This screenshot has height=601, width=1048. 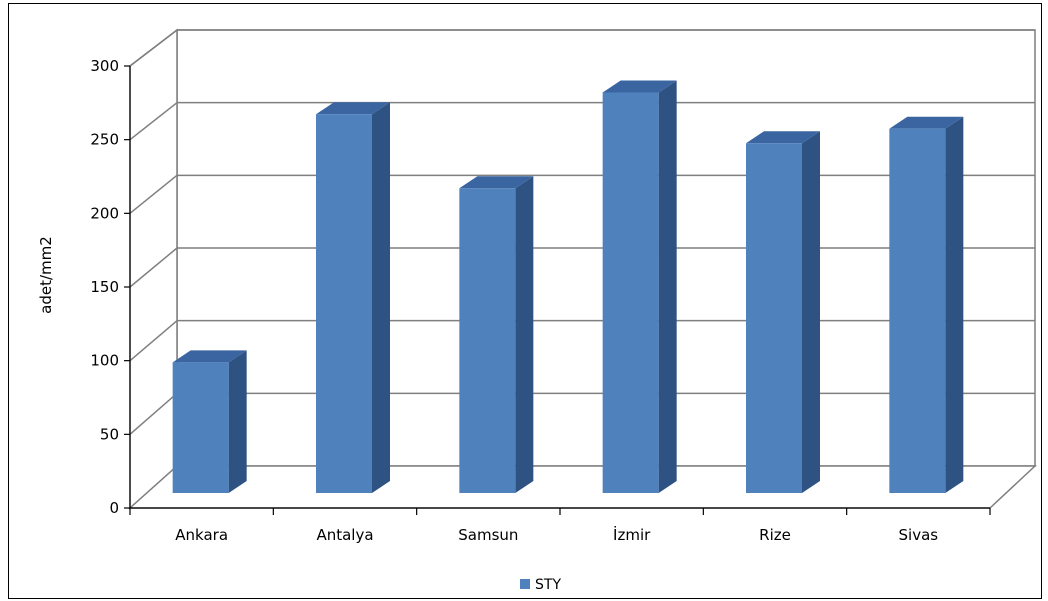 I want to click on x-tick-label: Samsun, so click(x=488, y=535).